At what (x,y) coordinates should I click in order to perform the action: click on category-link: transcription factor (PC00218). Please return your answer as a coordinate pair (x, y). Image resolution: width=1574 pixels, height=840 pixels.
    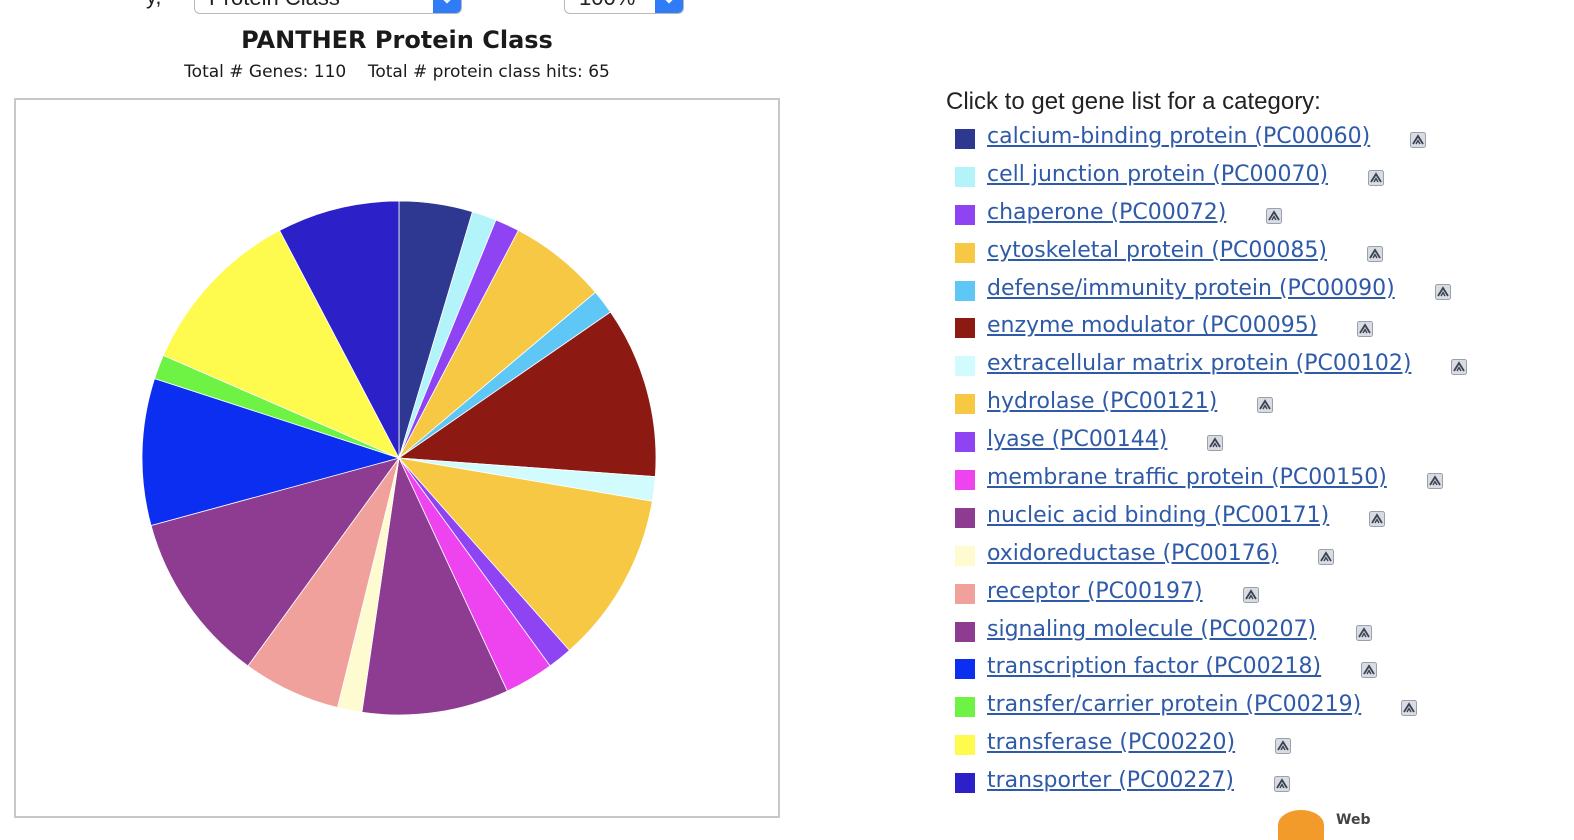
    Looking at the image, I should click on (1154, 667).